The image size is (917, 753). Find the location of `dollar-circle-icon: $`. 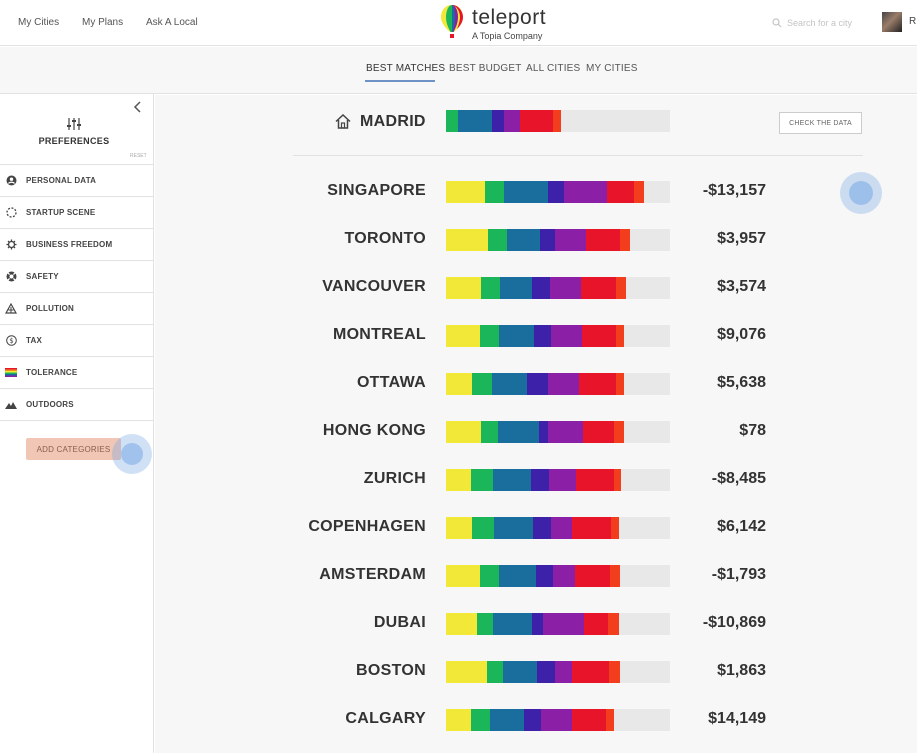

dollar-circle-icon: $ is located at coordinates (11, 341).